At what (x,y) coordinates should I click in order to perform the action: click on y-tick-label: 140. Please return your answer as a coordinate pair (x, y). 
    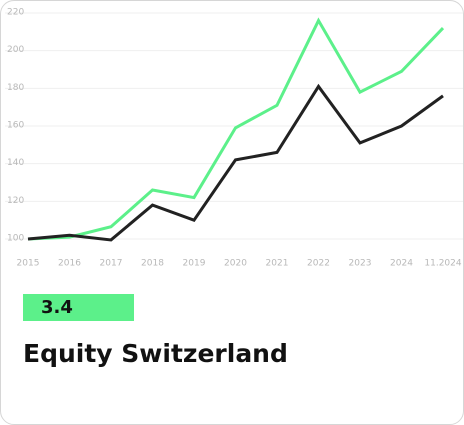
    Looking at the image, I should click on (15, 163).